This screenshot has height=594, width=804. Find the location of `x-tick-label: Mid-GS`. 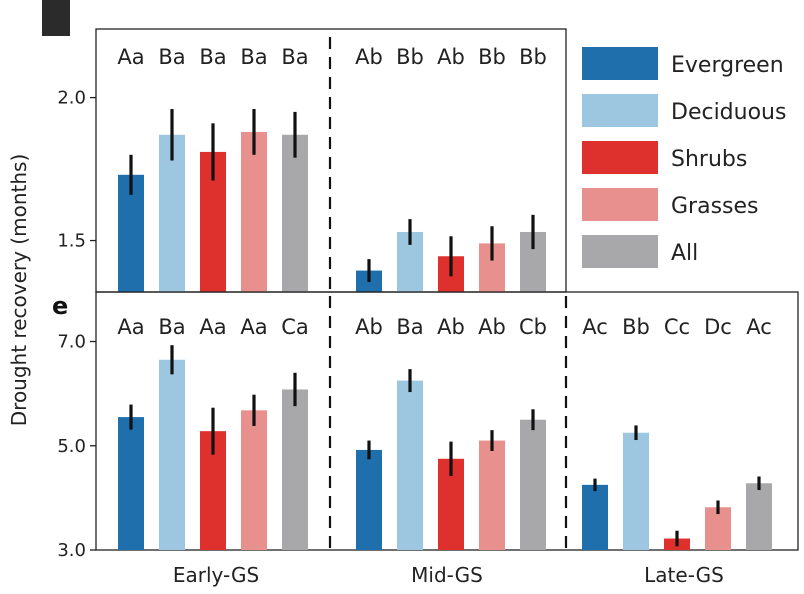

x-tick-label: Mid-GS is located at coordinates (447, 575).